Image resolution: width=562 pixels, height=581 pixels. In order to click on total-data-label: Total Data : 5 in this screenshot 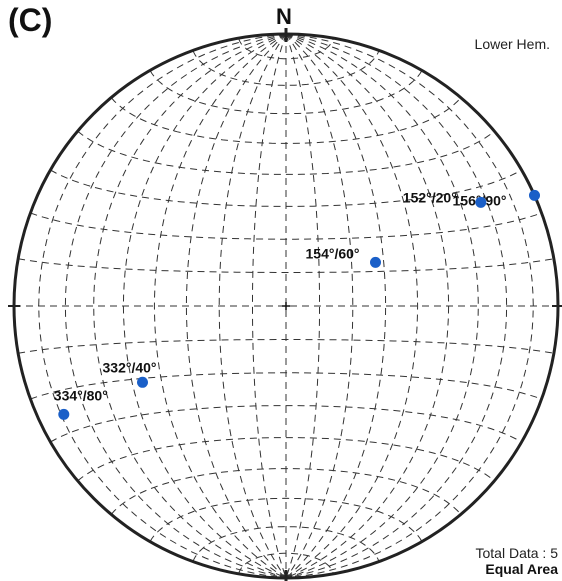, I will do `click(517, 553)`.